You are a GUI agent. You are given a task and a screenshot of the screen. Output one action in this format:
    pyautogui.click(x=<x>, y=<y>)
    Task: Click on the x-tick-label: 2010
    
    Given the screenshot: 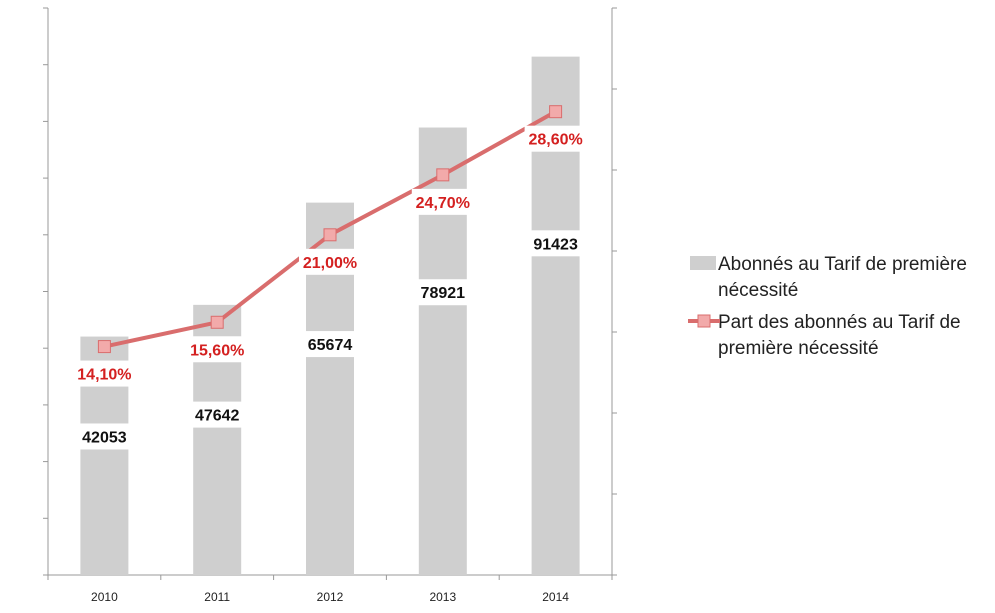 What is the action you would take?
    pyautogui.click(x=104, y=597)
    